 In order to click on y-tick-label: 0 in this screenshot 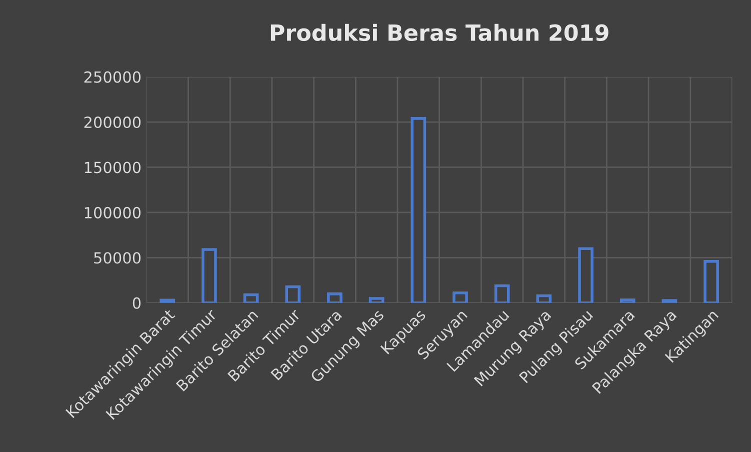, I will do `click(136, 303)`.